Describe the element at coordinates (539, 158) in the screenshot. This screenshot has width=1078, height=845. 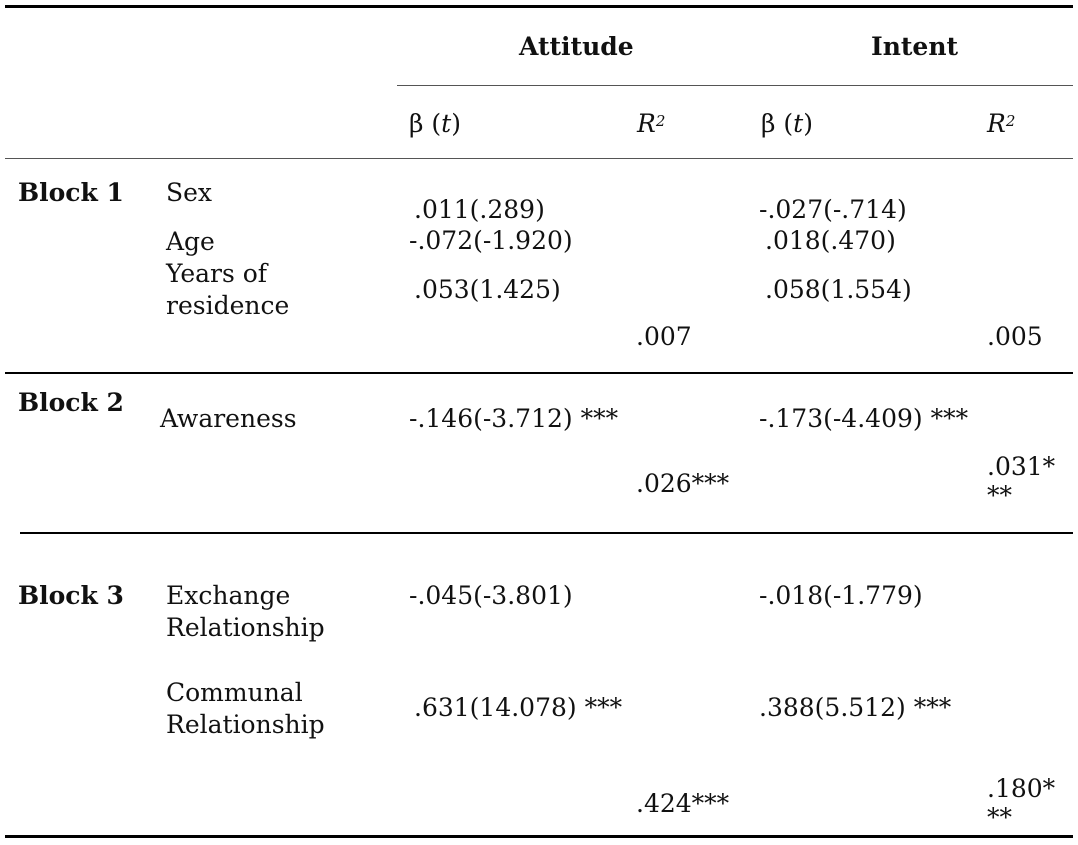
I see `header-rule` at that location.